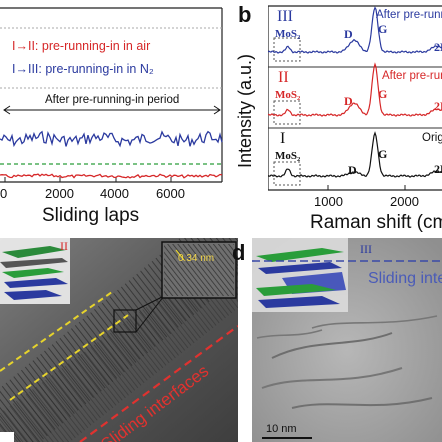  What do you see at coordinates (376, 222) in the screenshot?
I see `panel-b-xlabel: Raman shift (cm⁻¹)` at bounding box center [376, 222].